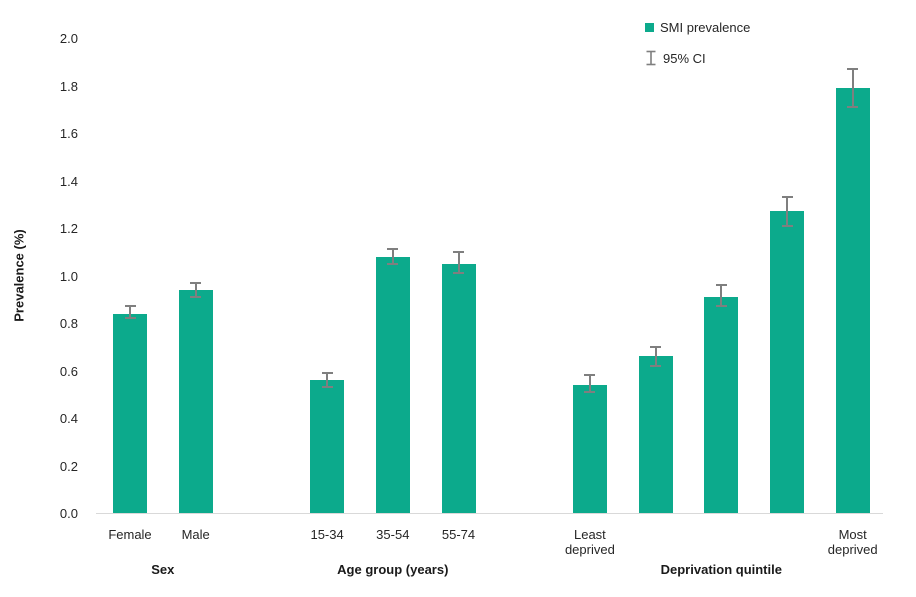  What do you see at coordinates (68, 323) in the screenshot?
I see `y-tick-label: 0.8` at bounding box center [68, 323].